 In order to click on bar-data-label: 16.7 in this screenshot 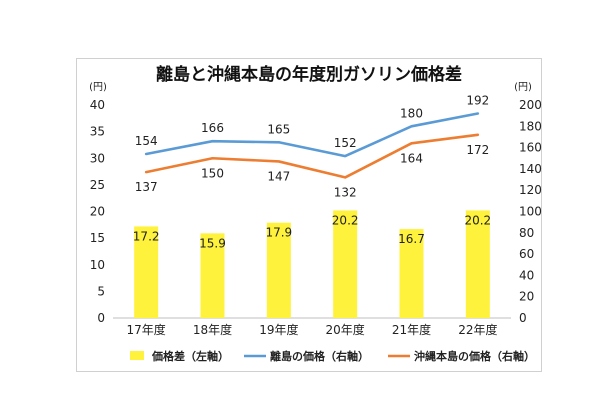, I will do `click(411, 239)`.